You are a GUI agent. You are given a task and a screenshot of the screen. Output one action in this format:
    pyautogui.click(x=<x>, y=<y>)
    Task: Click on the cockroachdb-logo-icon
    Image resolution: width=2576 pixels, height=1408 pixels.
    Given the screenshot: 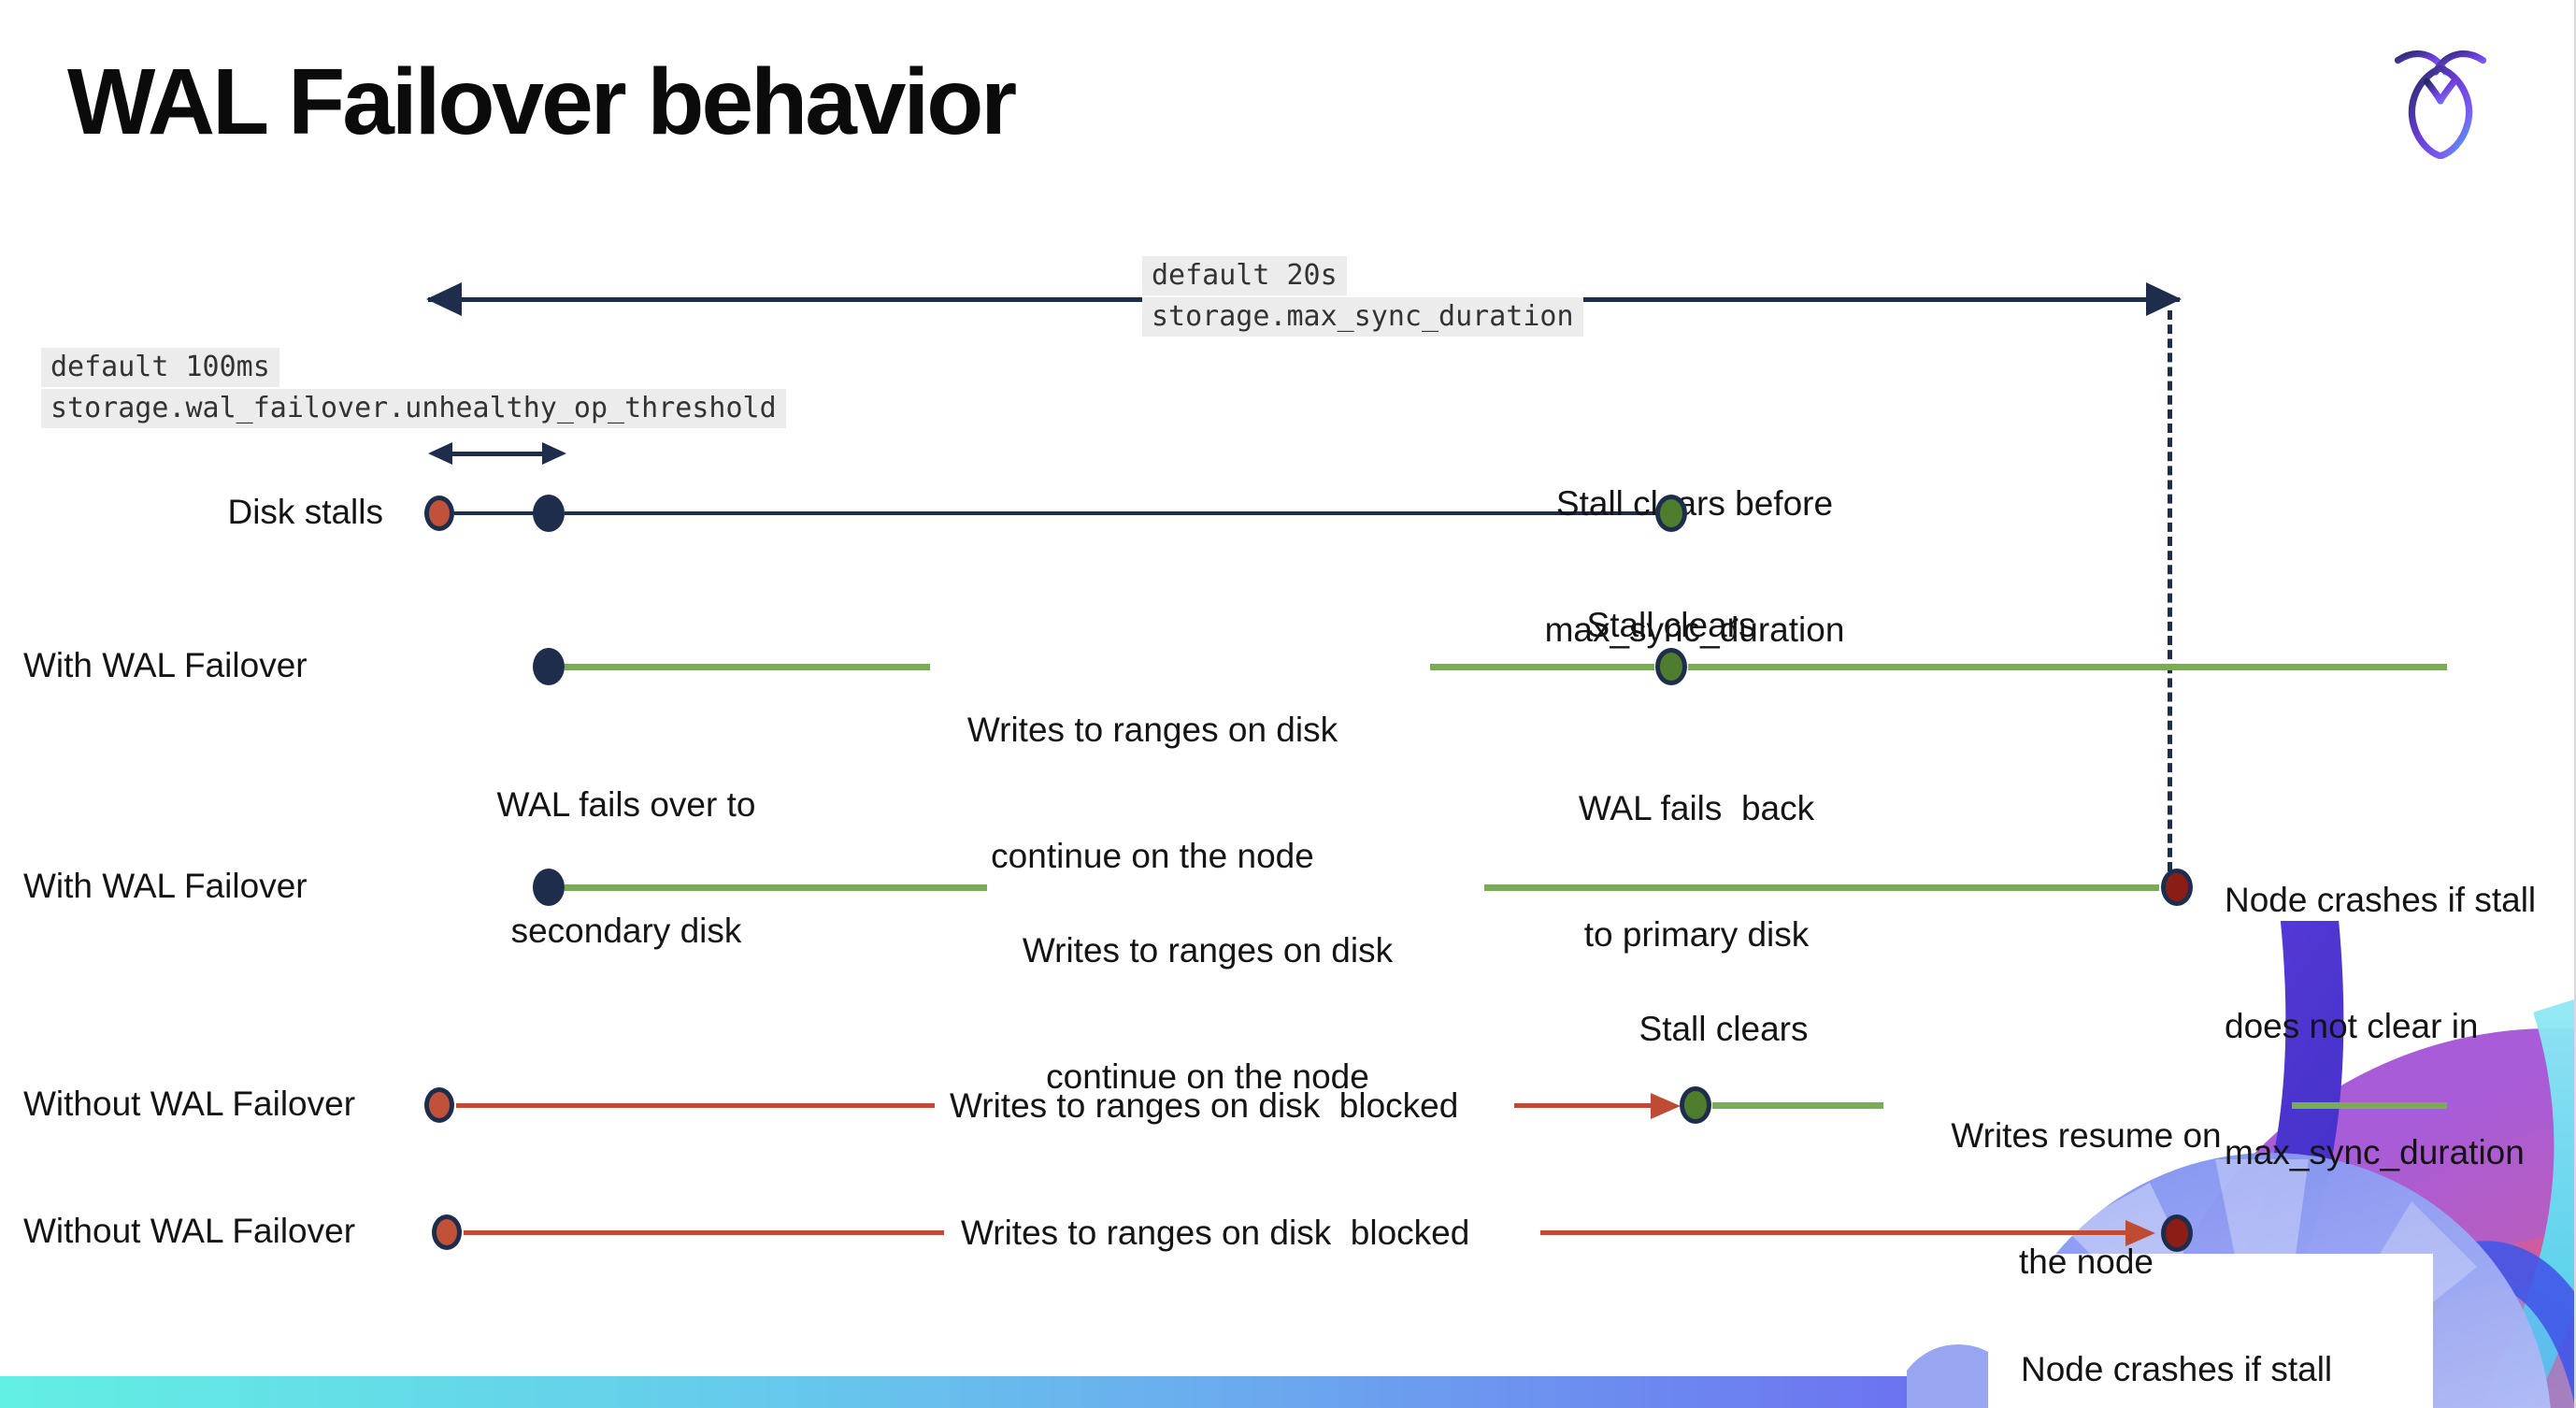 What is the action you would take?
    pyautogui.click(x=2440, y=102)
    